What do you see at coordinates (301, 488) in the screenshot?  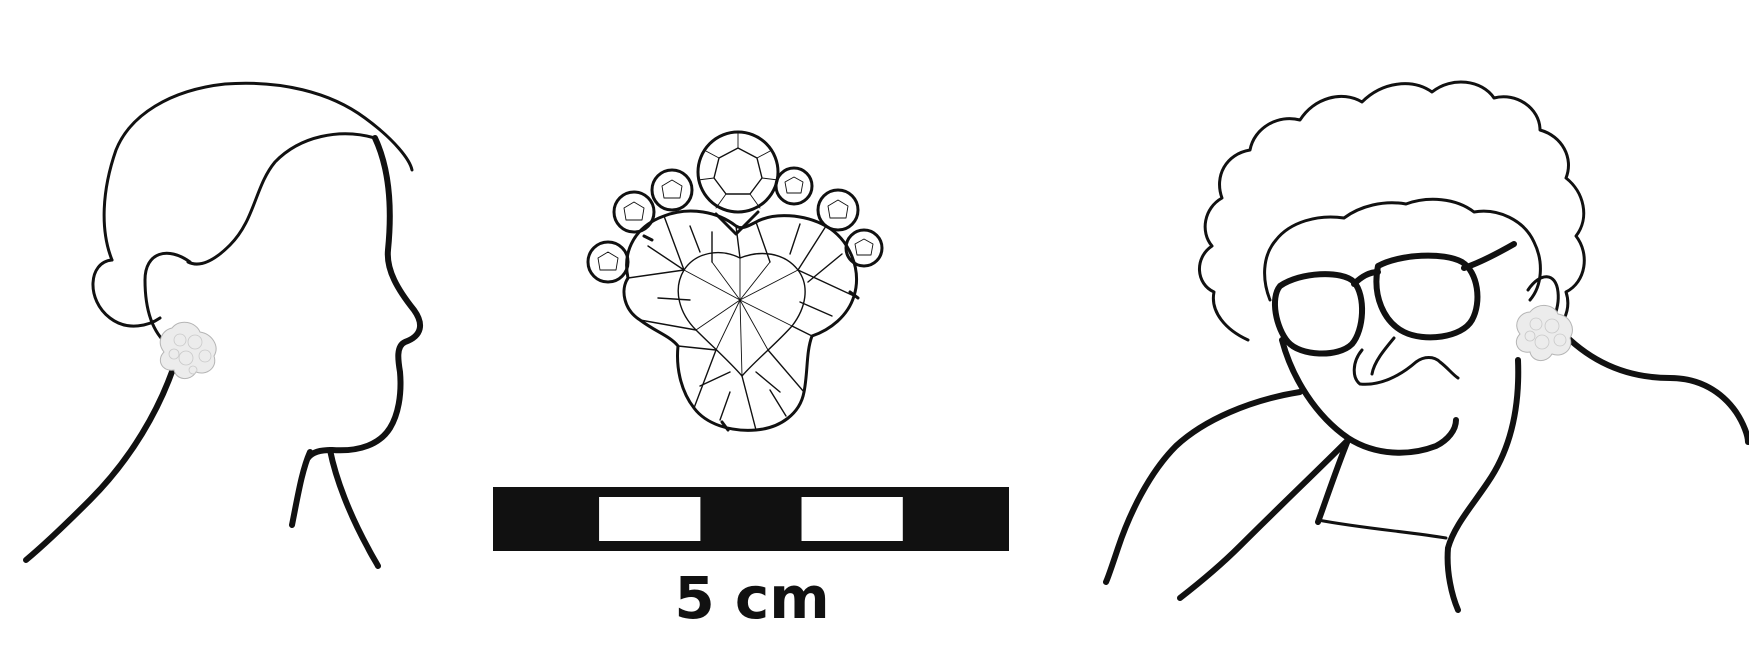 I see `profile-inner-neck` at bounding box center [301, 488].